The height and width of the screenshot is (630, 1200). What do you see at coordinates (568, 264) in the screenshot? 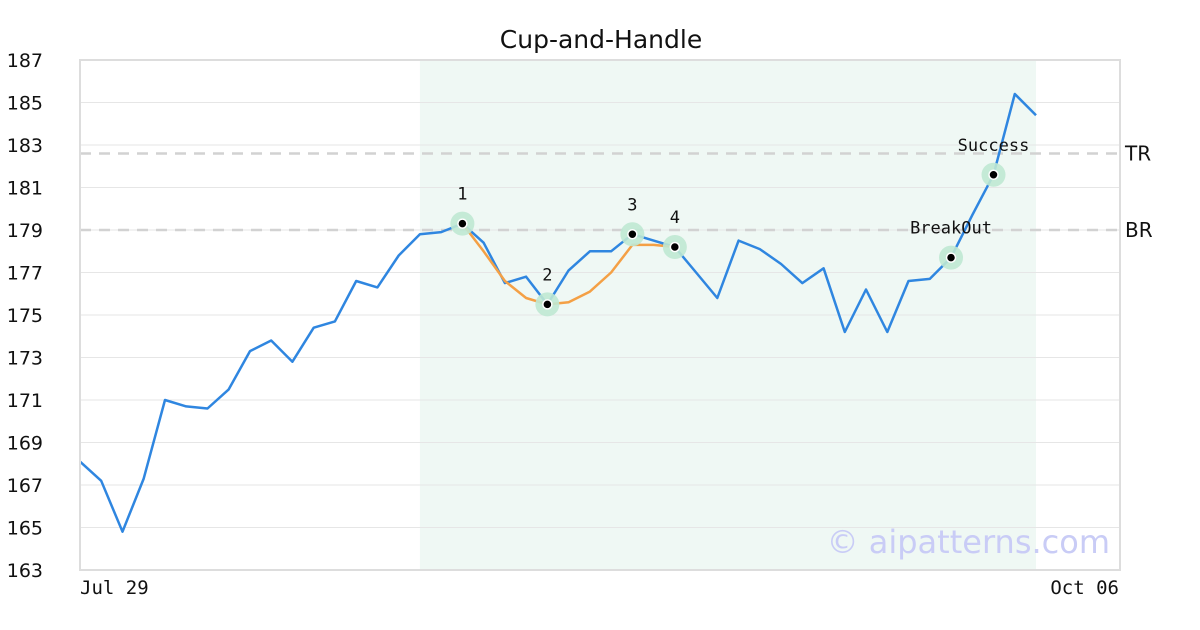
I see `pattern-curve` at bounding box center [568, 264].